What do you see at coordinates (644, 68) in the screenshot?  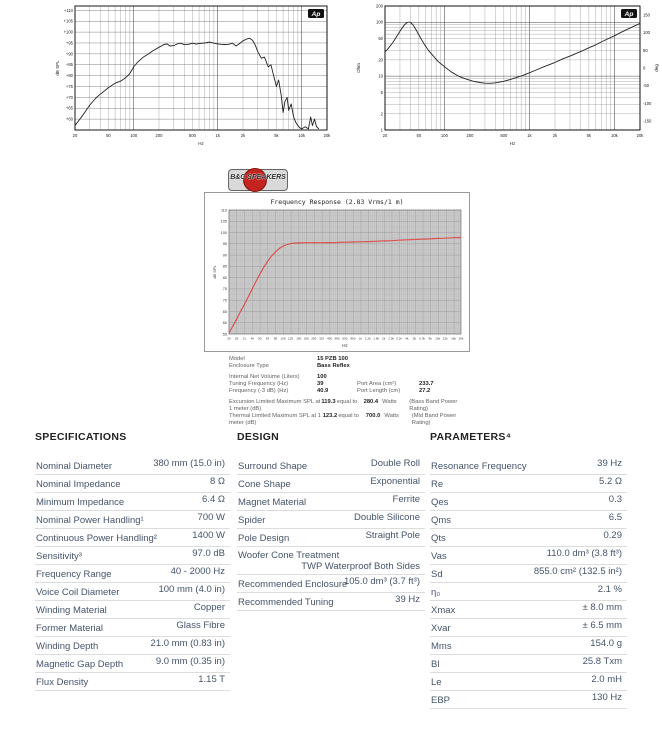 I see `svg-text: 0` at bounding box center [644, 68].